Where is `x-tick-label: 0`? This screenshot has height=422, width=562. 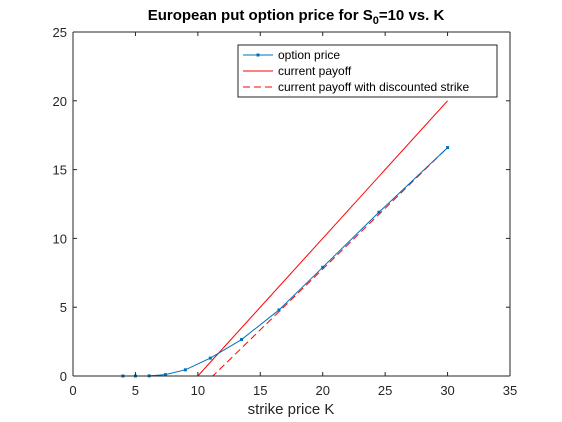 x-tick-label: 0 is located at coordinates (72, 390).